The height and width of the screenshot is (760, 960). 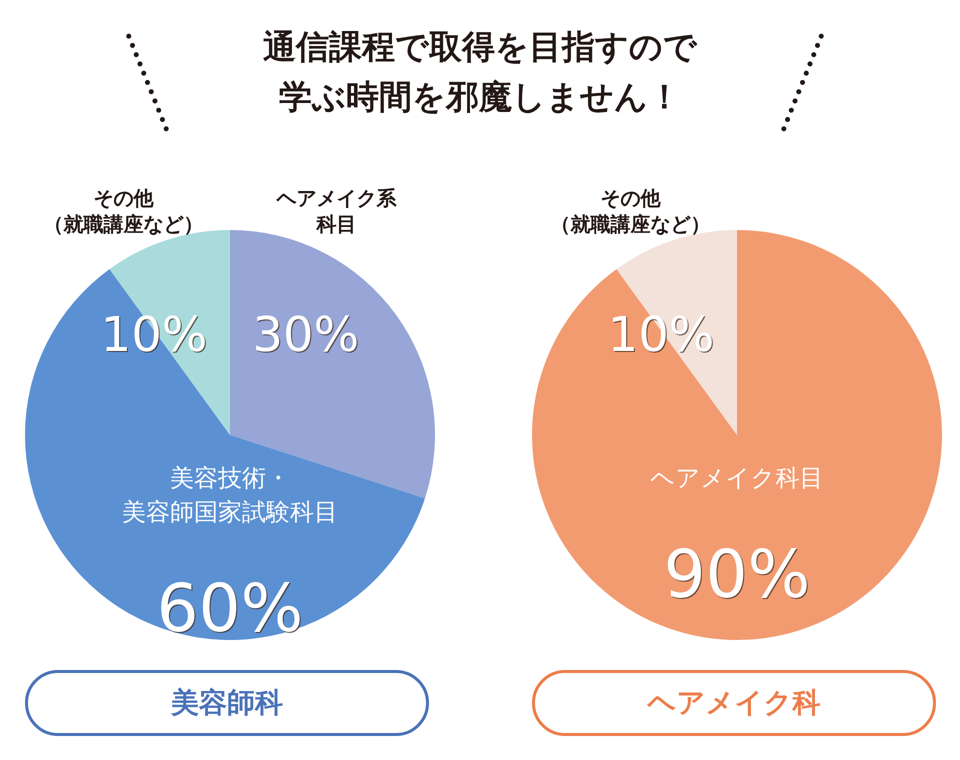 What do you see at coordinates (337, 211) in the screenshot?
I see `slice-label: ヘアメイク系科目` at bounding box center [337, 211].